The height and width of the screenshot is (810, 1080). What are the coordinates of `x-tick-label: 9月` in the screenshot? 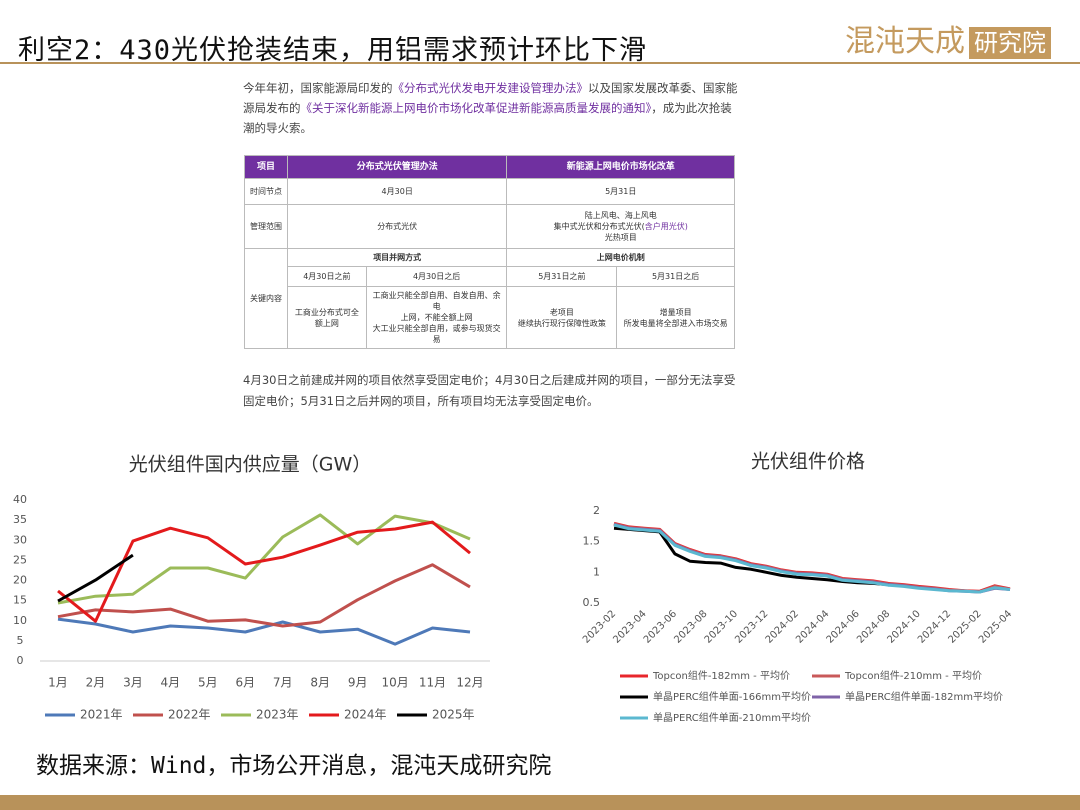 It's located at (358, 683).